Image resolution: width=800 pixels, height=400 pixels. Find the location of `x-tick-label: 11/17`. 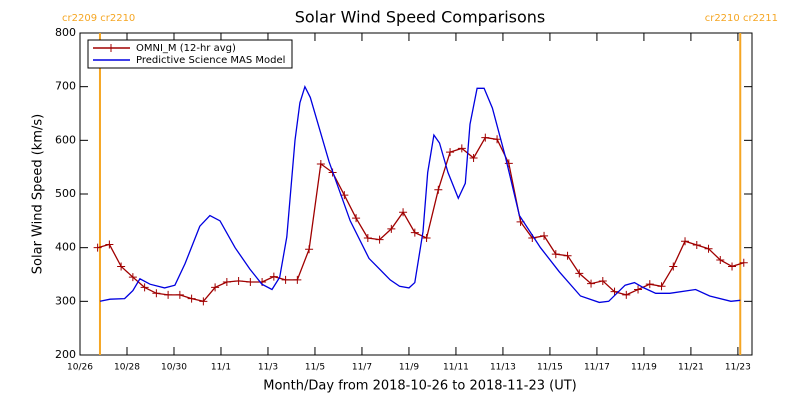

x-tick-label: 11/17 is located at coordinates (597, 368).